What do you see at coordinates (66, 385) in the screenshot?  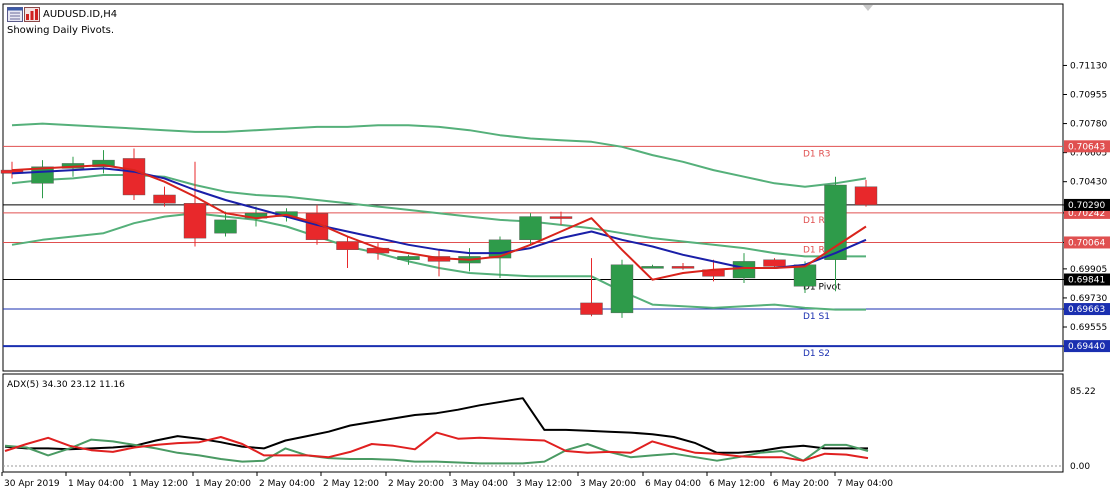 I see `adx-title: ADX(5) 34.30 23.12 11.16` at bounding box center [66, 385].